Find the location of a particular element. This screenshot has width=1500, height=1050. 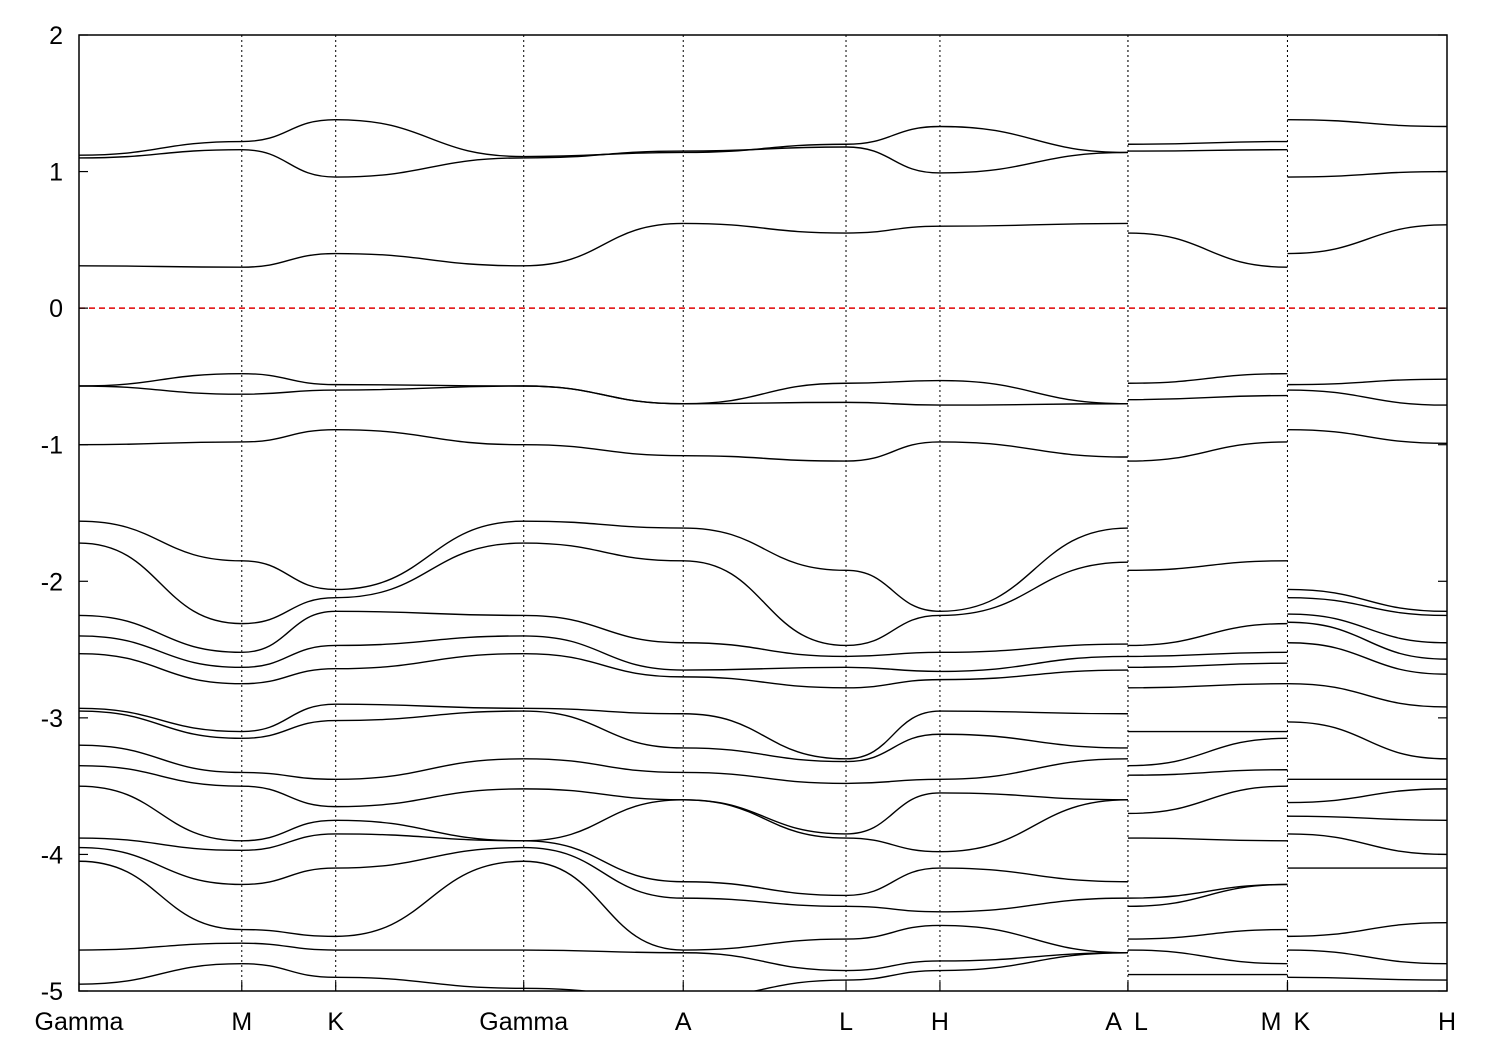

y-tick-label-3: -2 is located at coordinates (52, 582).